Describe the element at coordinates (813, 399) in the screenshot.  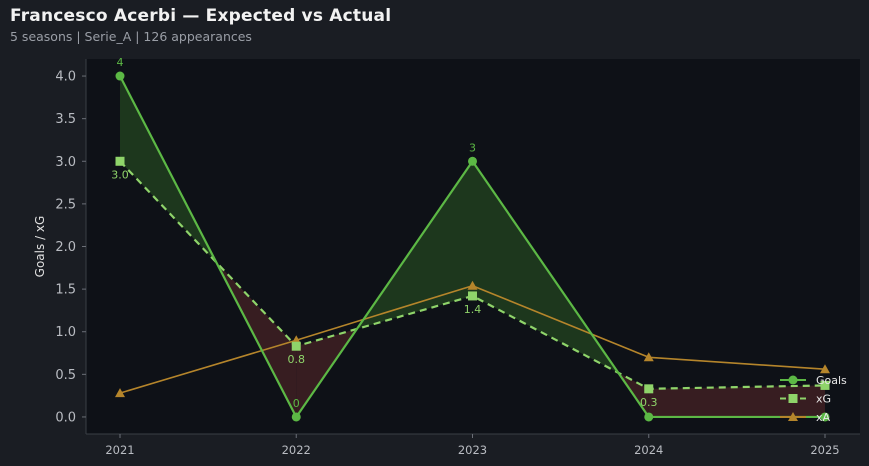
I see `legend: Goals xG xA` at that location.